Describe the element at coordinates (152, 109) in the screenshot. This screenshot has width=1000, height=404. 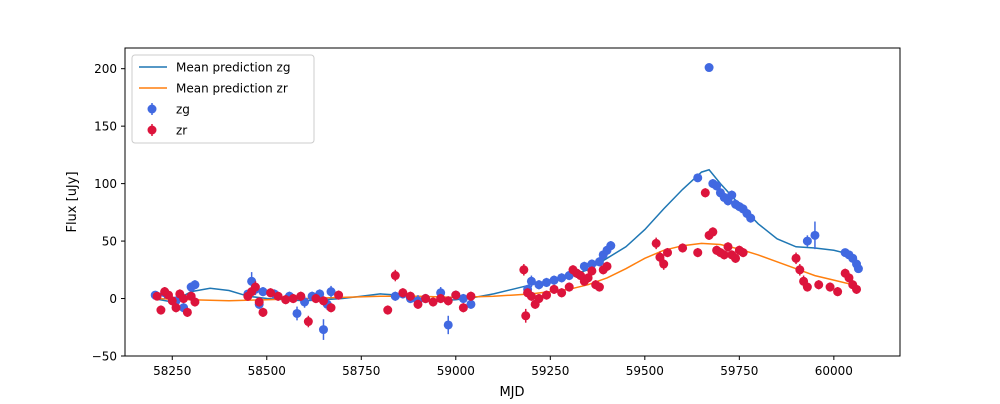
I see `legend-marker-swatch` at that location.